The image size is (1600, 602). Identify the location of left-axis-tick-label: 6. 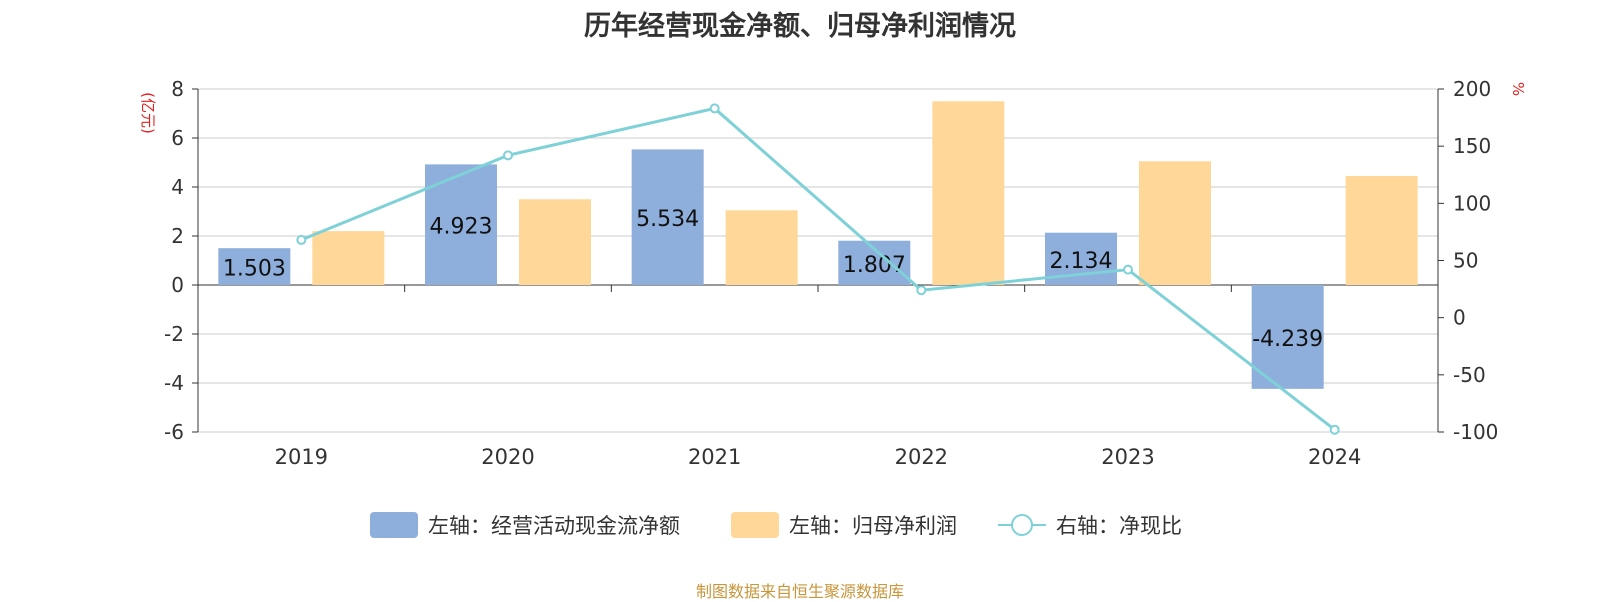
(177, 138).